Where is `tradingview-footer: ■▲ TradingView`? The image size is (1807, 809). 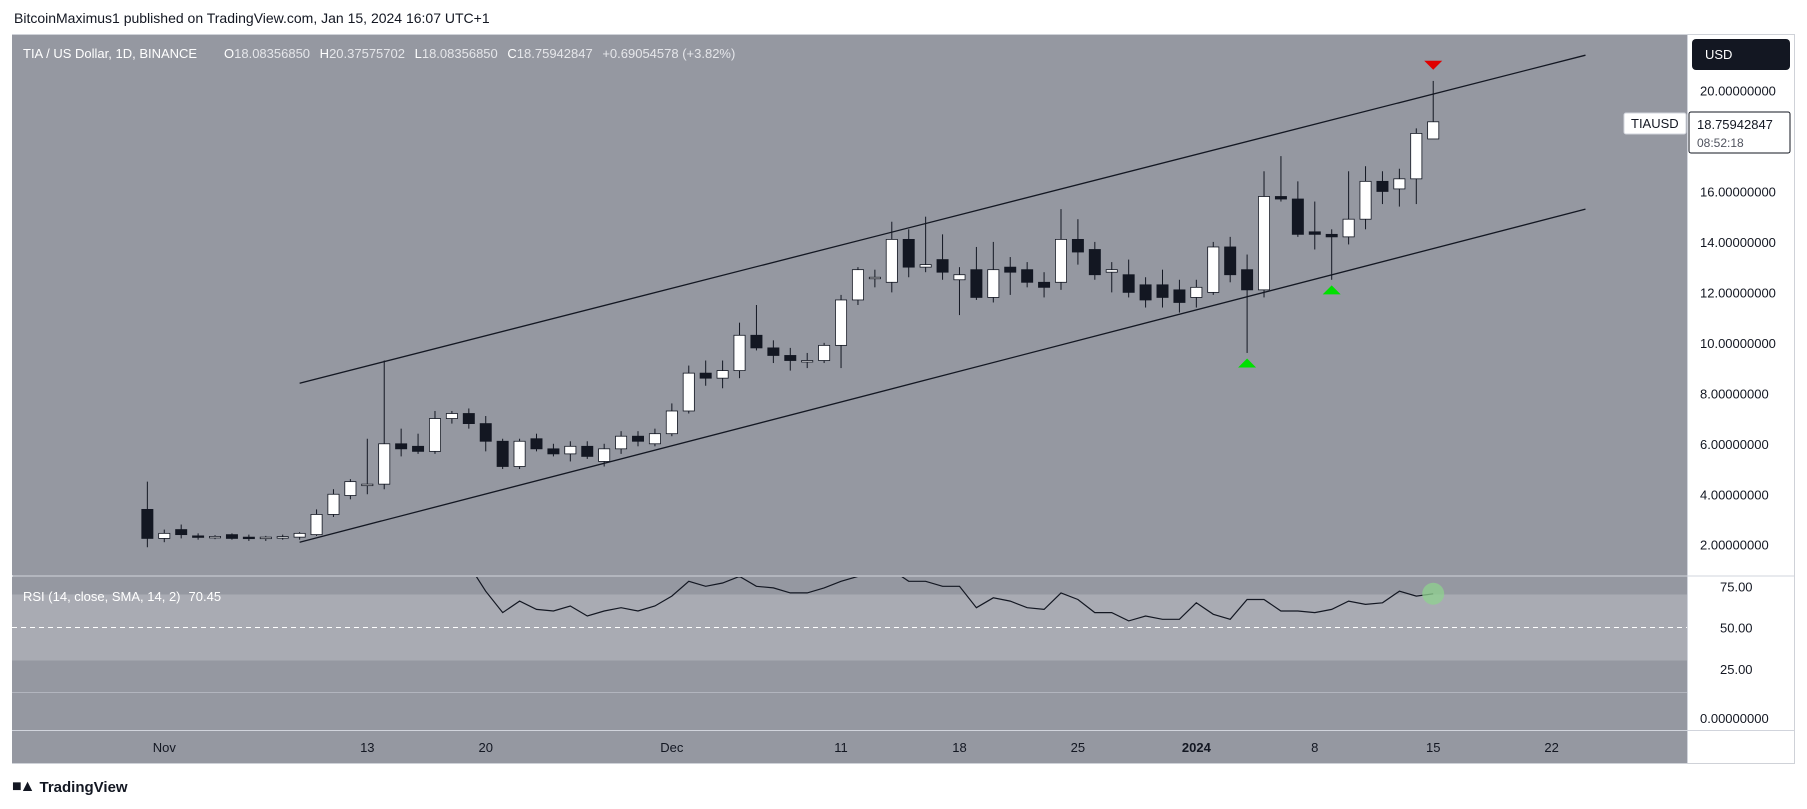 tradingview-footer: ■▲ TradingView is located at coordinates (70, 787).